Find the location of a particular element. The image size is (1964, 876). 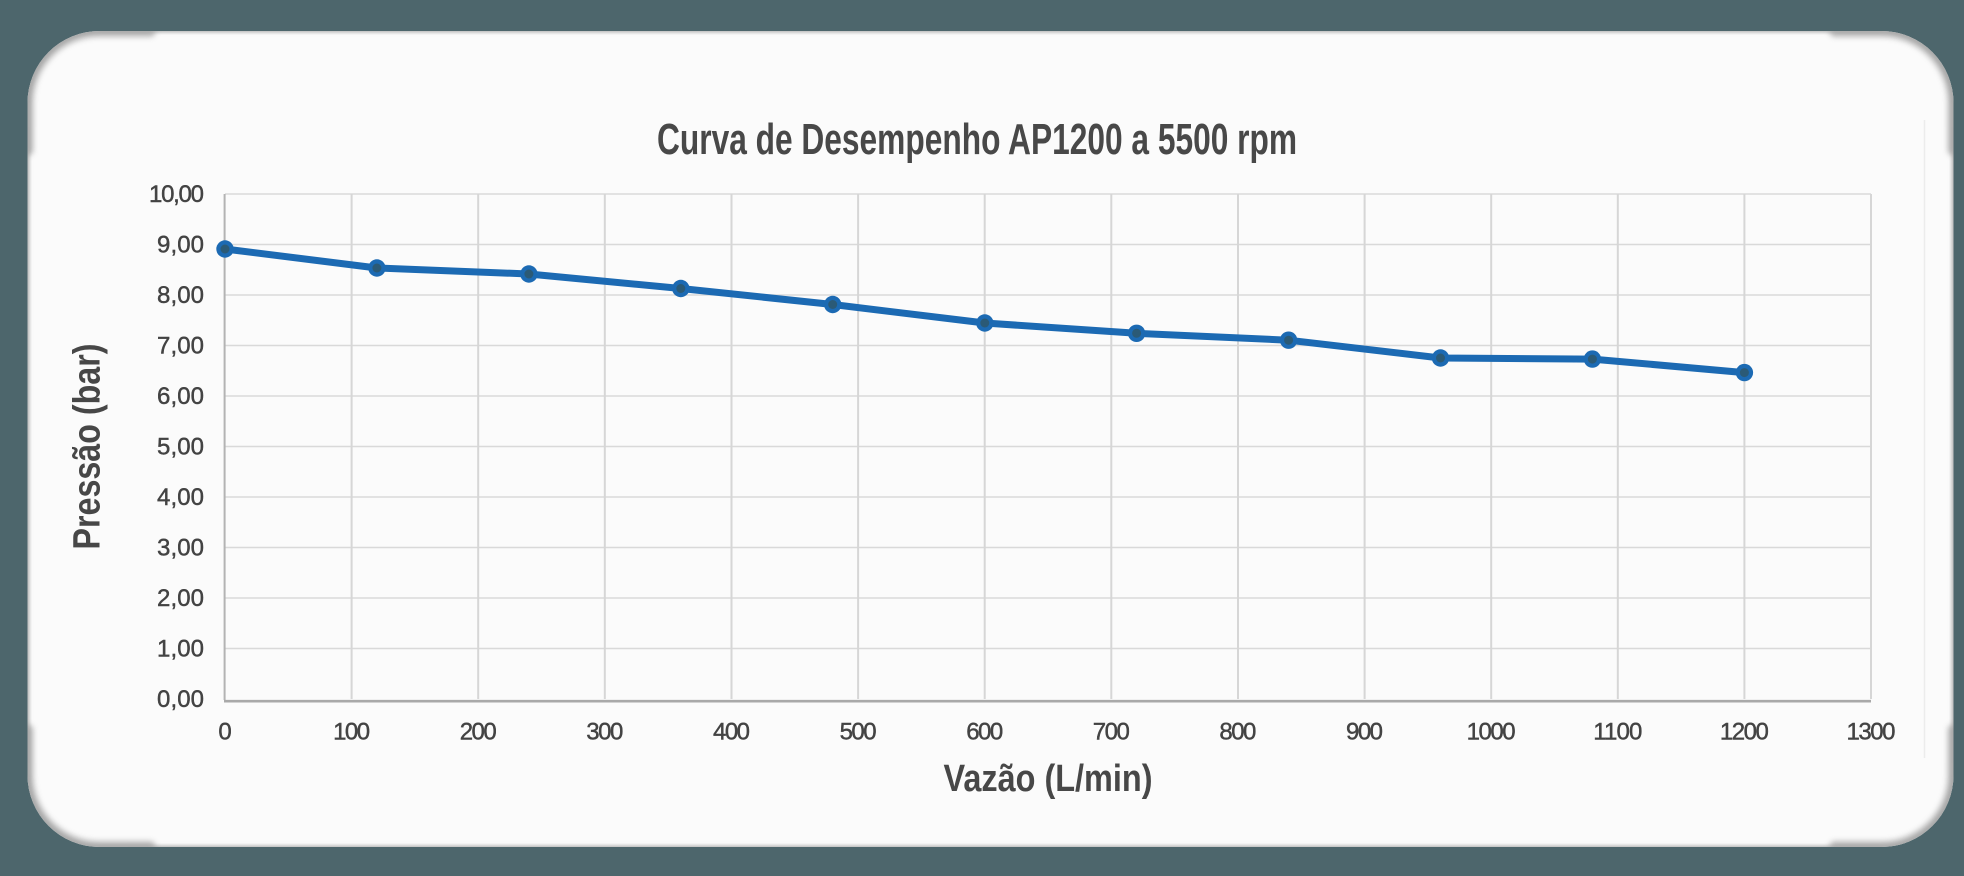

svg-text: 0,00 is located at coordinates (180, 699).